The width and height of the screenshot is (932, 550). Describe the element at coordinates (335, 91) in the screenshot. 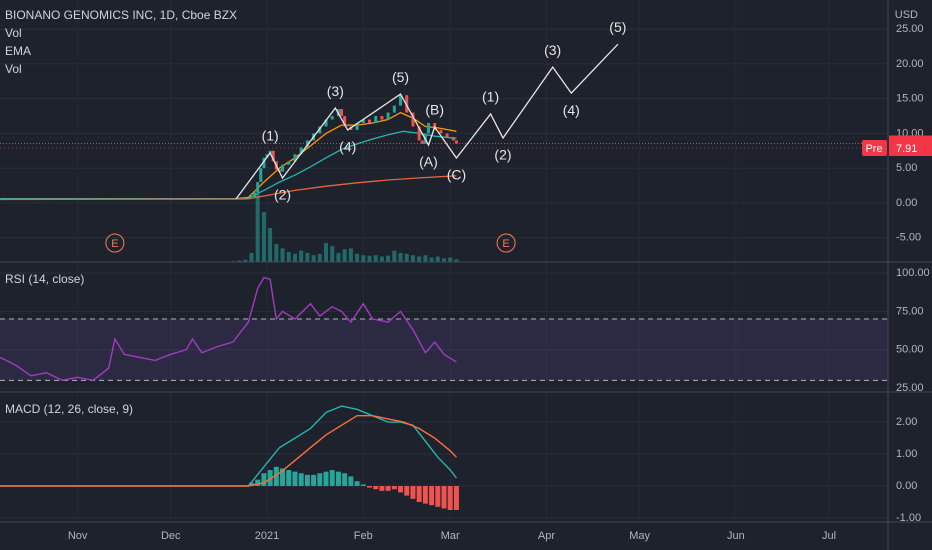

I see `wave-label: (3)` at that location.